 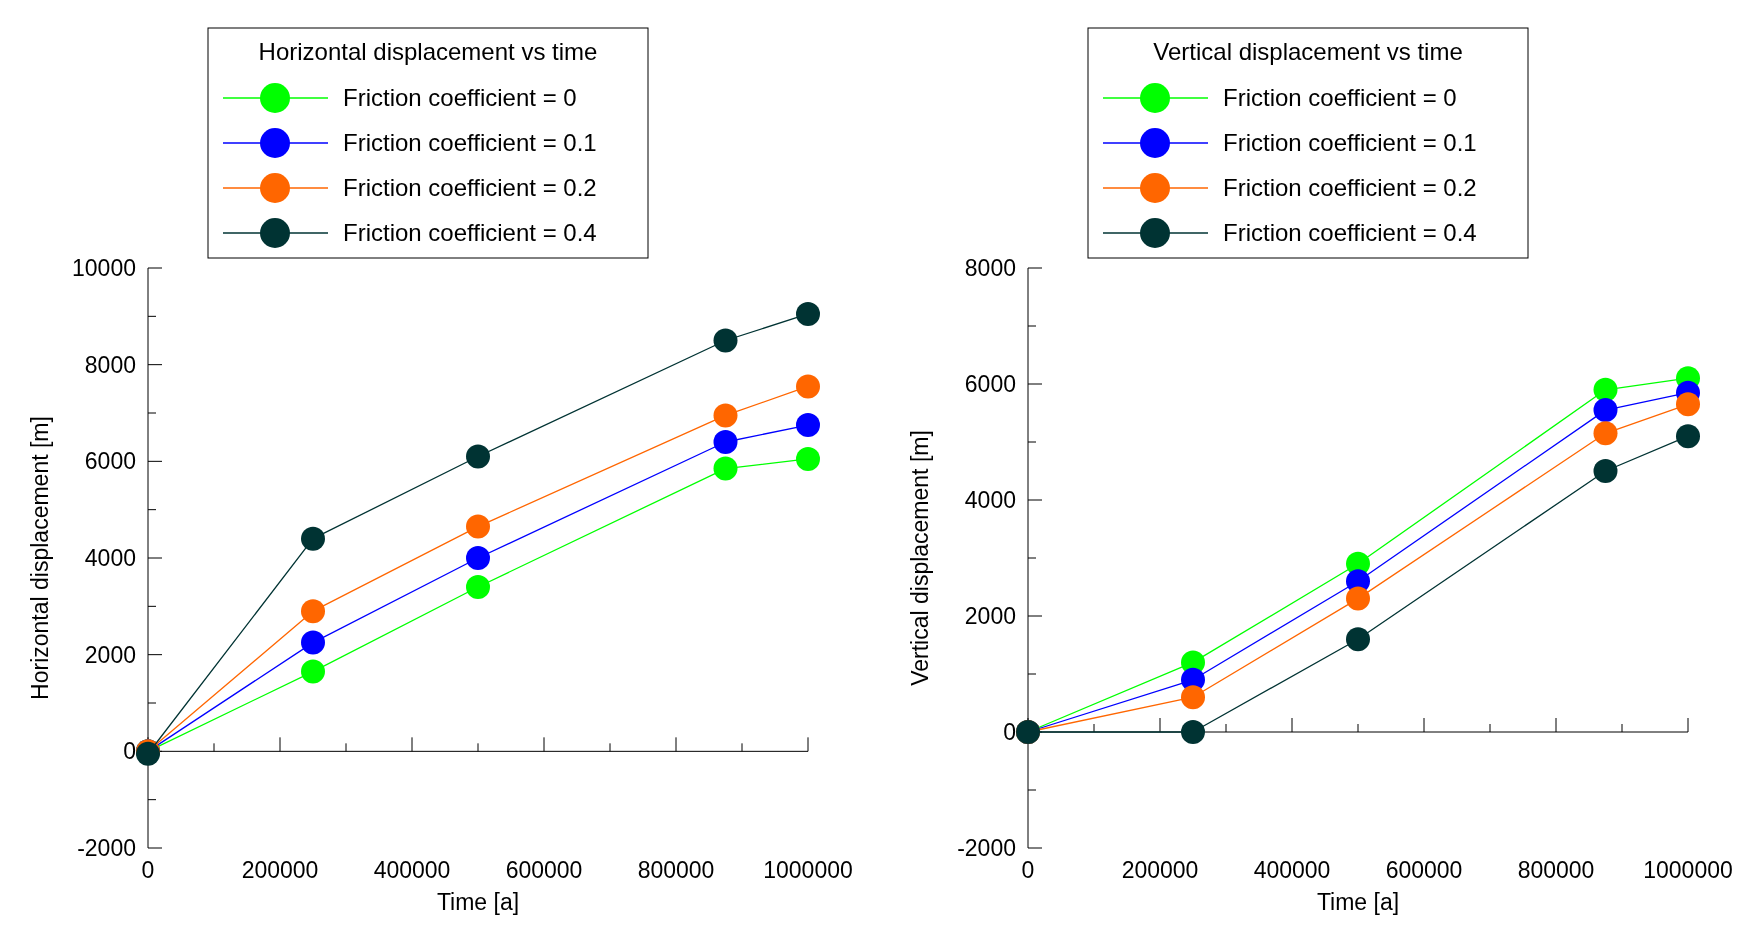 What do you see at coordinates (920, 558) in the screenshot?
I see `y-axis-title: Vertical displacement [m]` at bounding box center [920, 558].